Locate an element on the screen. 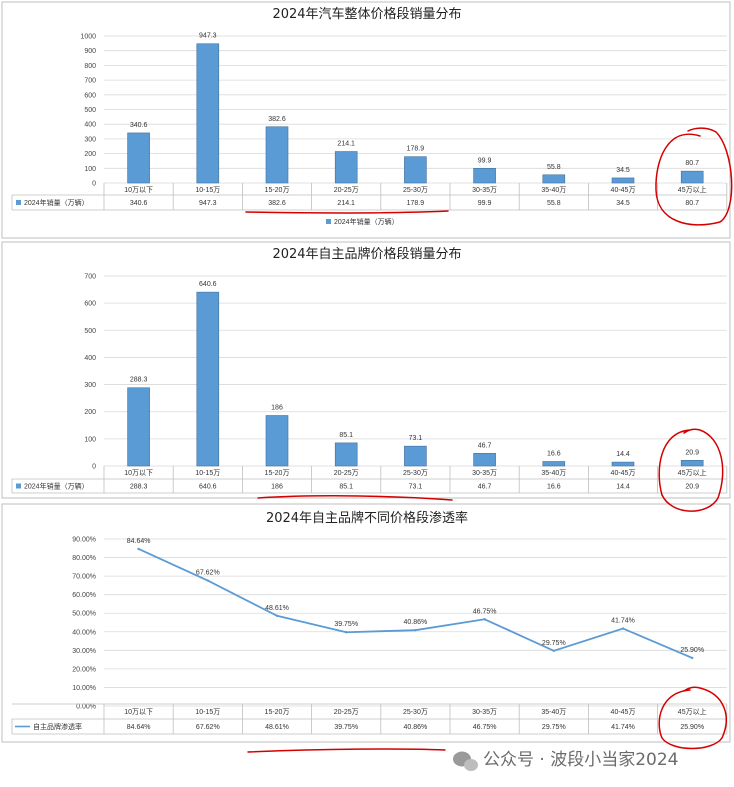 The width and height of the screenshot is (734, 787). y-tick-label: 300 is located at coordinates (90, 385).